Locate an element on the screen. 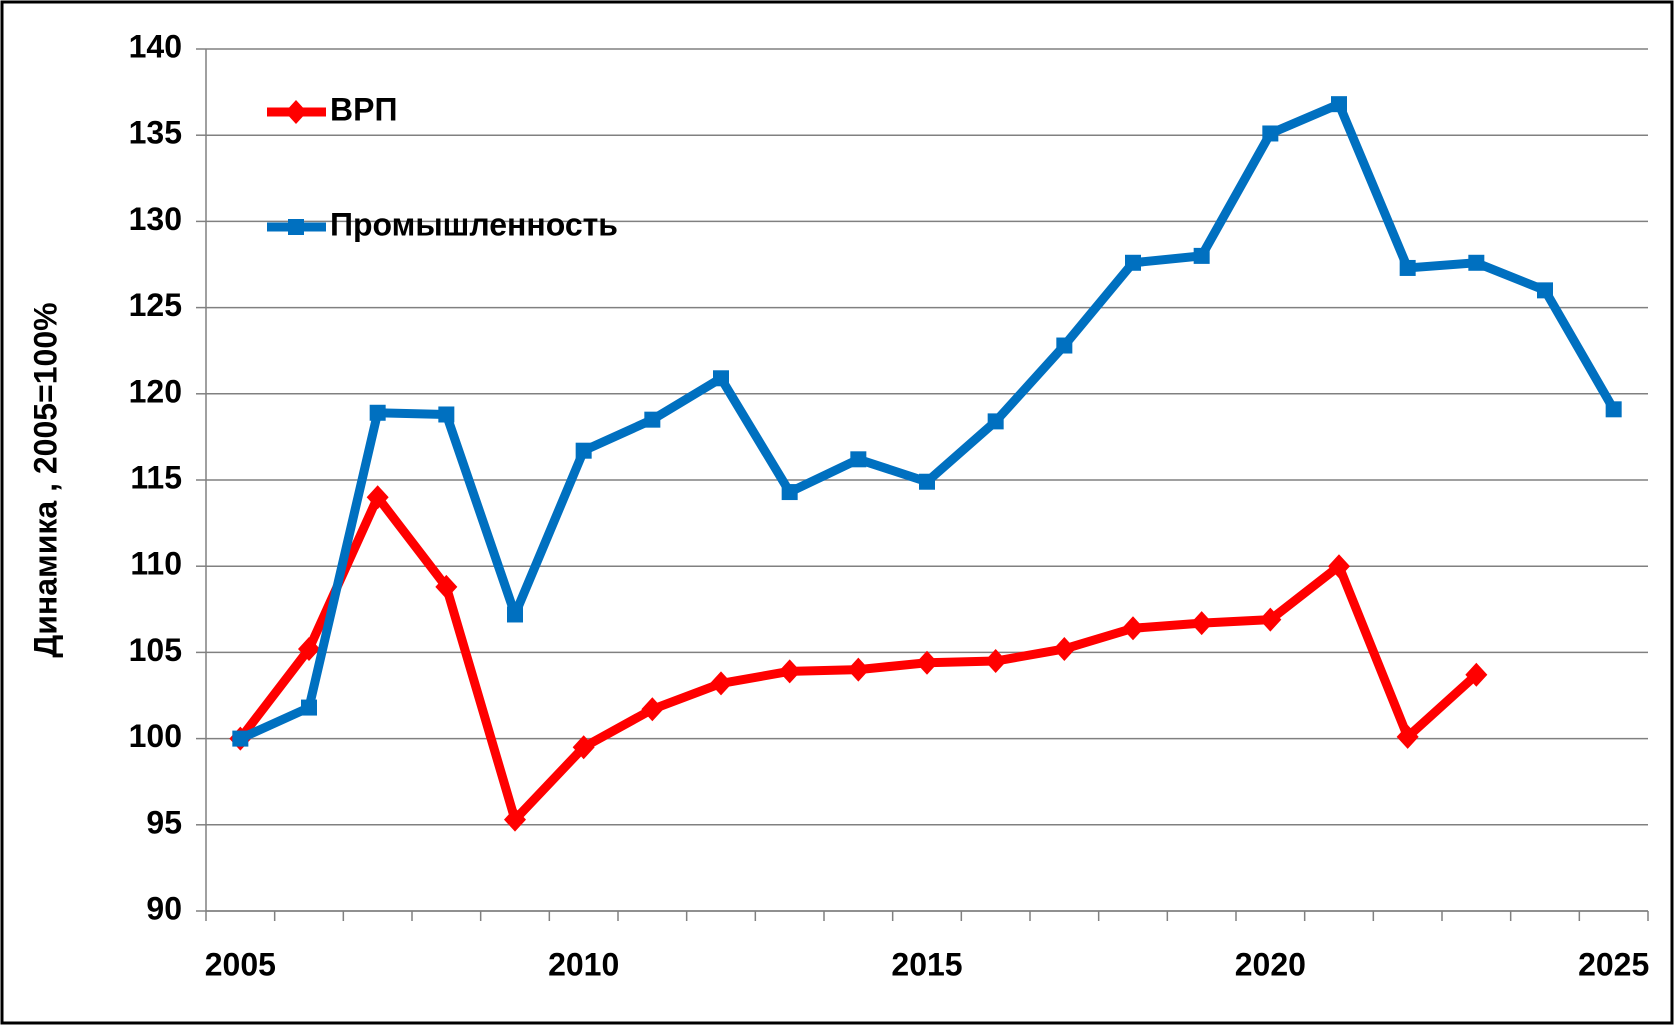 This screenshot has height=1025, width=1674. y-tick-label: 90 is located at coordinates (164, 908).